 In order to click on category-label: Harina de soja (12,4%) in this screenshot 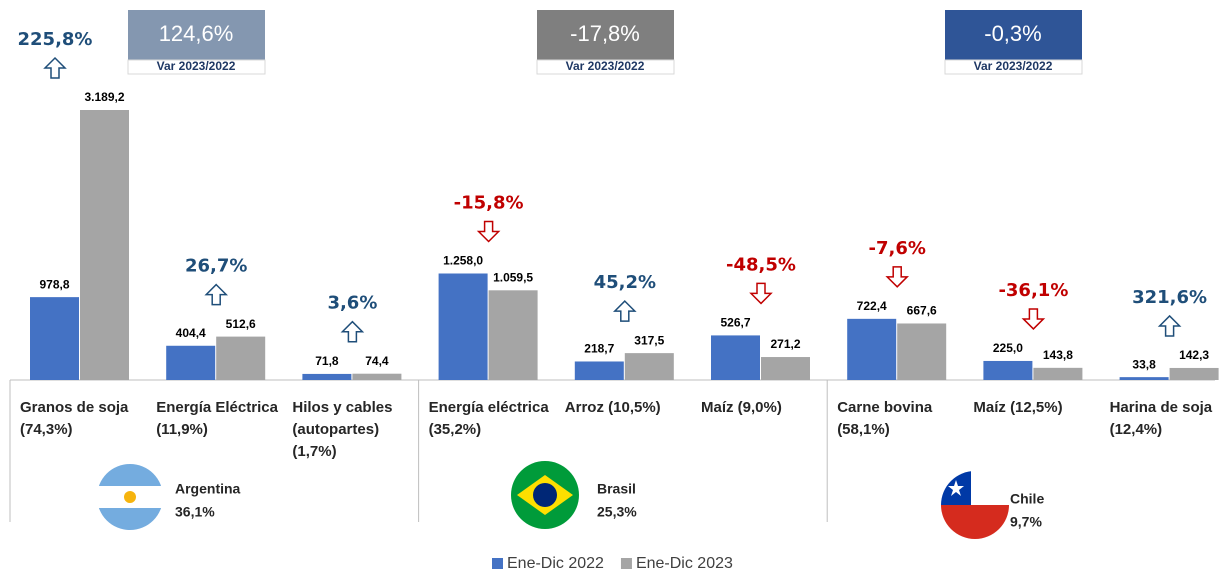, I will do `click(1161, 418)`.